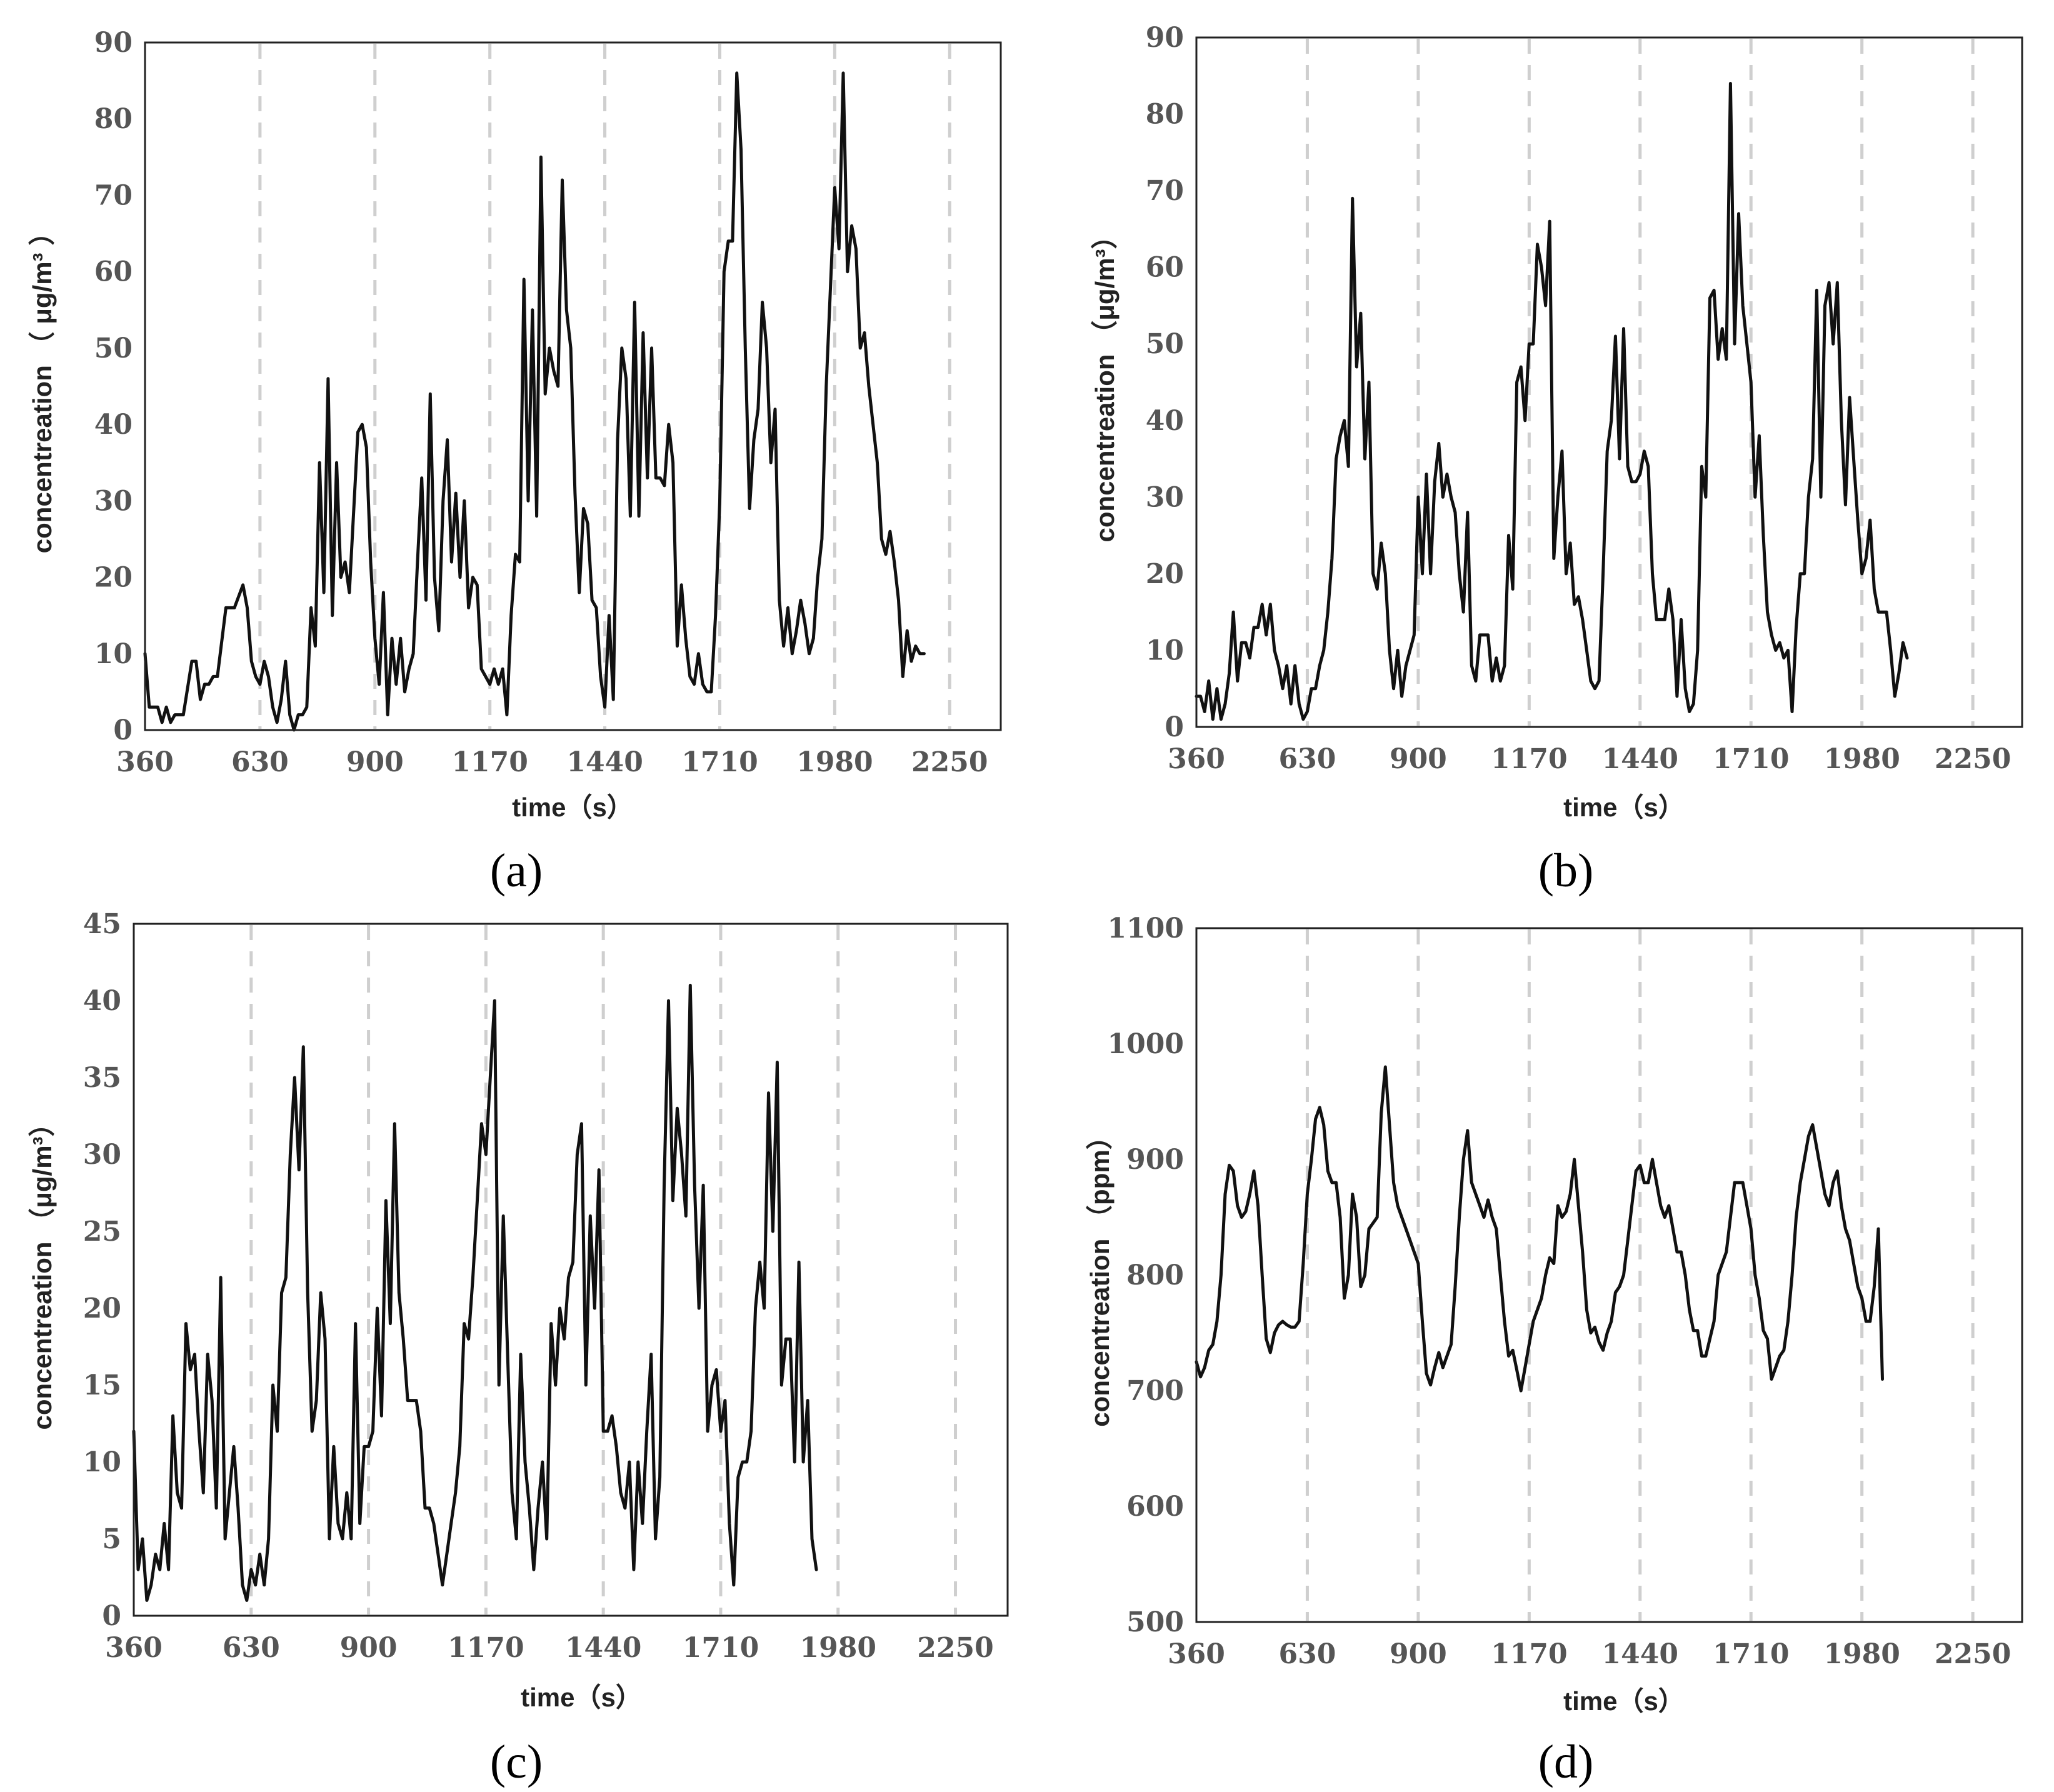 The height and width of the screenshot is (1792, 2054). What do you see at coordinates (102, 1001) in the screenshot?
I see `panel-c-ytick-8: 40` at bounding box center [102, 1001].